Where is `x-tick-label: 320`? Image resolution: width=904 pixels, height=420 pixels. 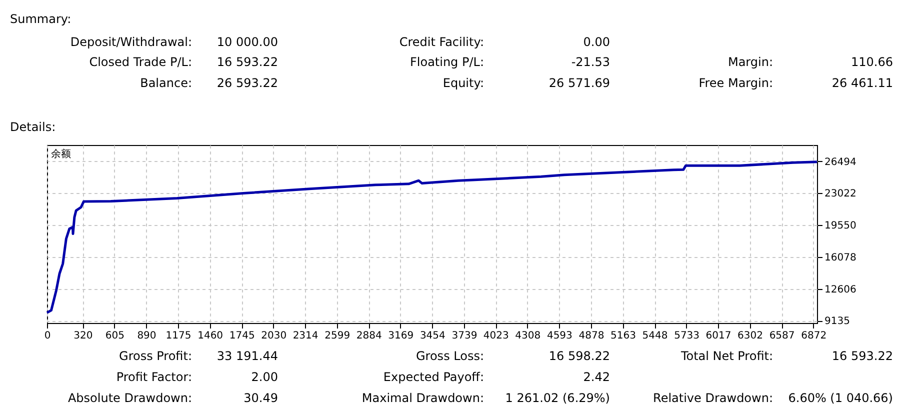
x-tick-label: 320 is located at coordinates (83, 336).